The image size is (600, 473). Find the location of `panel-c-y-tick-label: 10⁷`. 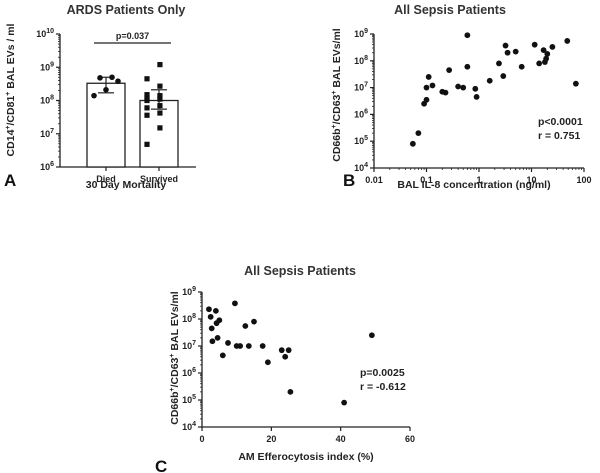

panel-c-y-tick-label: 10⁷ is located at coordinates (189, 345).